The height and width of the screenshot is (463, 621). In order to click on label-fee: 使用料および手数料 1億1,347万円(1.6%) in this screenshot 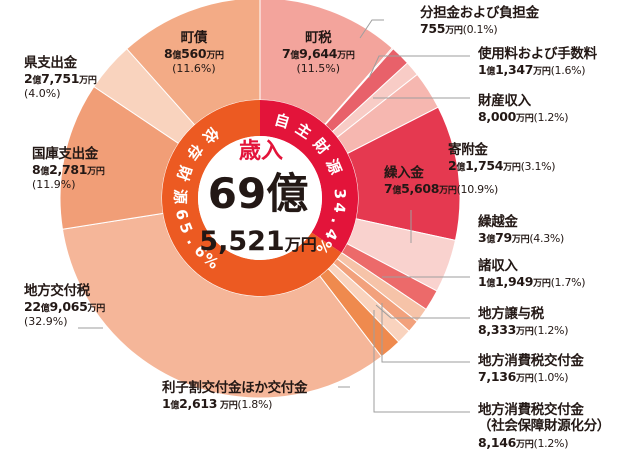, I will do `click(537, 62)`.